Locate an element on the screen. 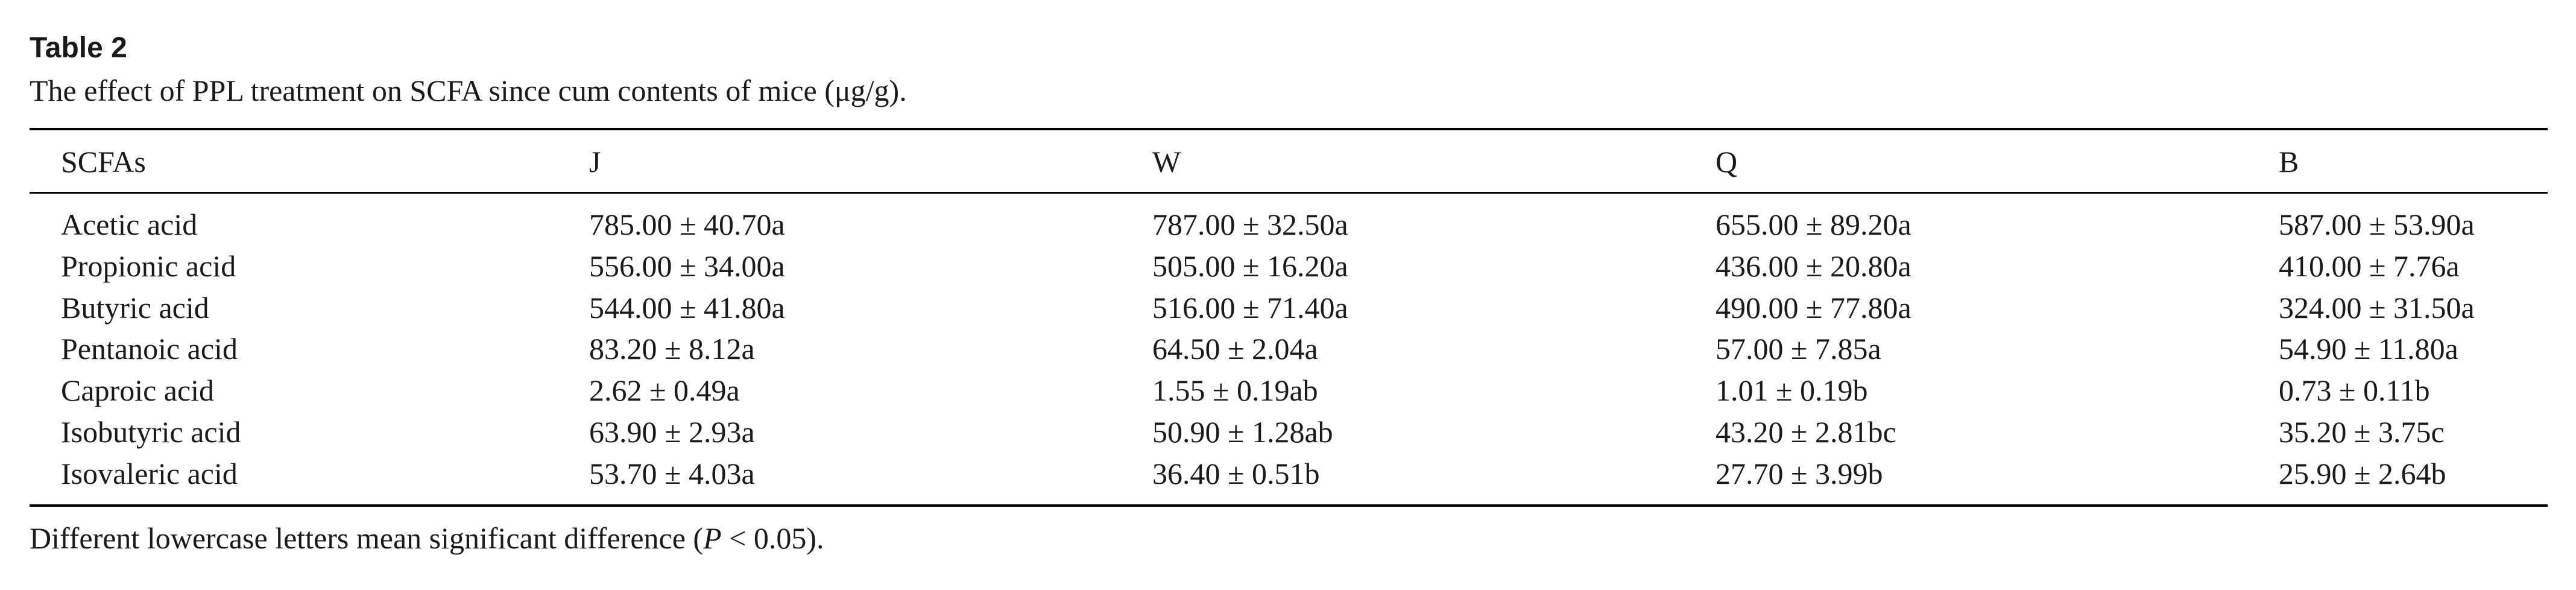  cell: 50.90 ± 1.28ab is located at coordinates (1242, 432).